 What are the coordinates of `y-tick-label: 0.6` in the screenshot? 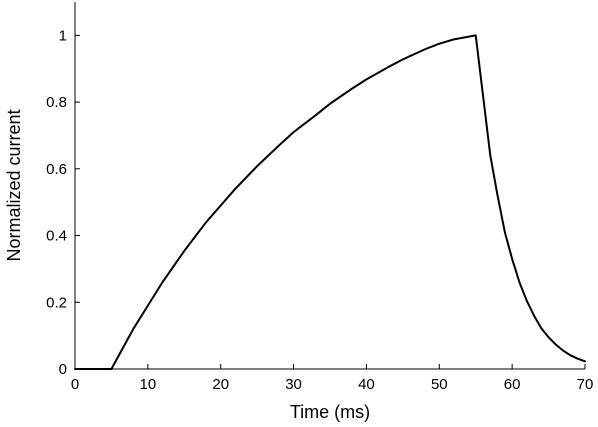 It's located at (56, 169).